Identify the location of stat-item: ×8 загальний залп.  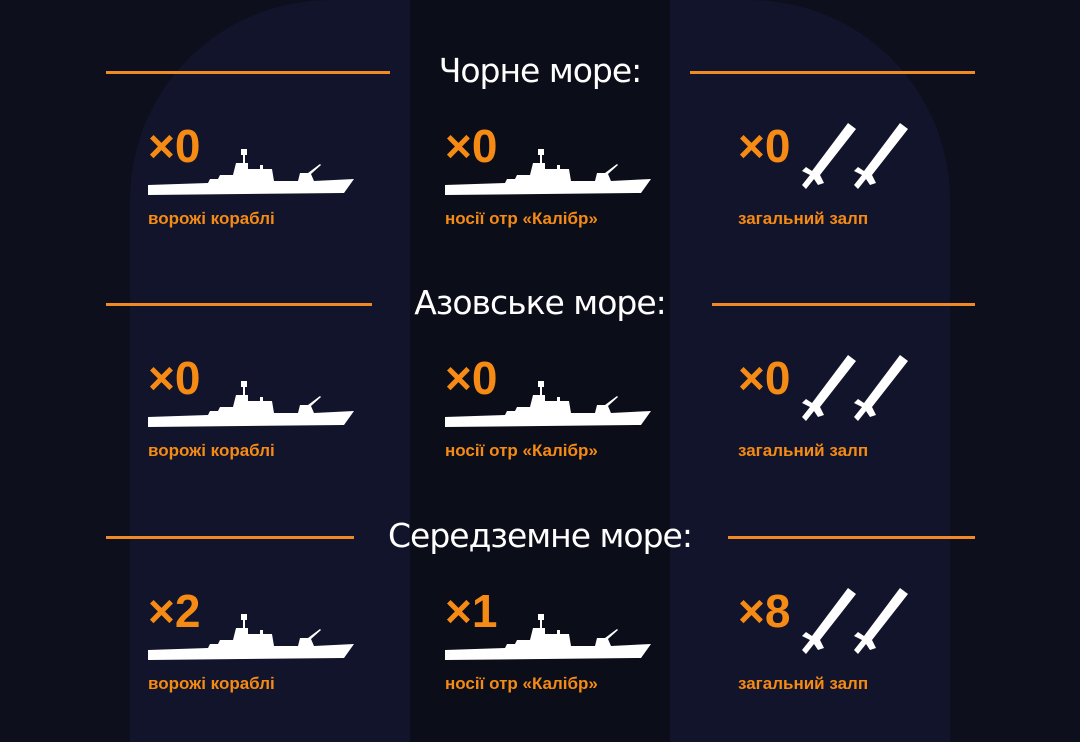
(868, 646).